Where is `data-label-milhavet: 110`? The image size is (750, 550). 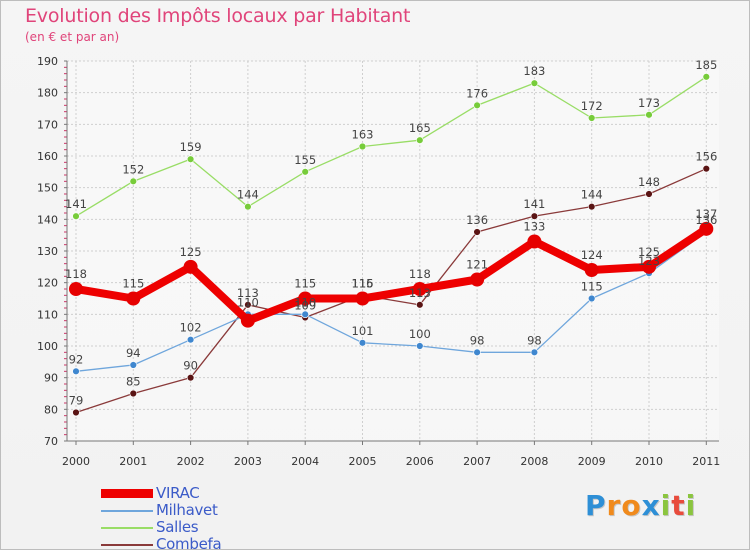
data-label-milhavet: 110 is located at coordinates (305, 302).